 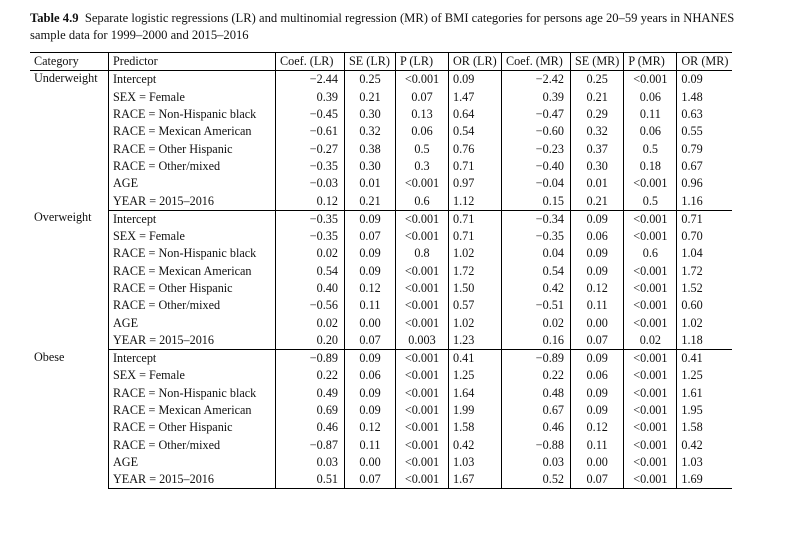 I want to click on se-mr-cell: 0.12, so click(x=597, y=428).